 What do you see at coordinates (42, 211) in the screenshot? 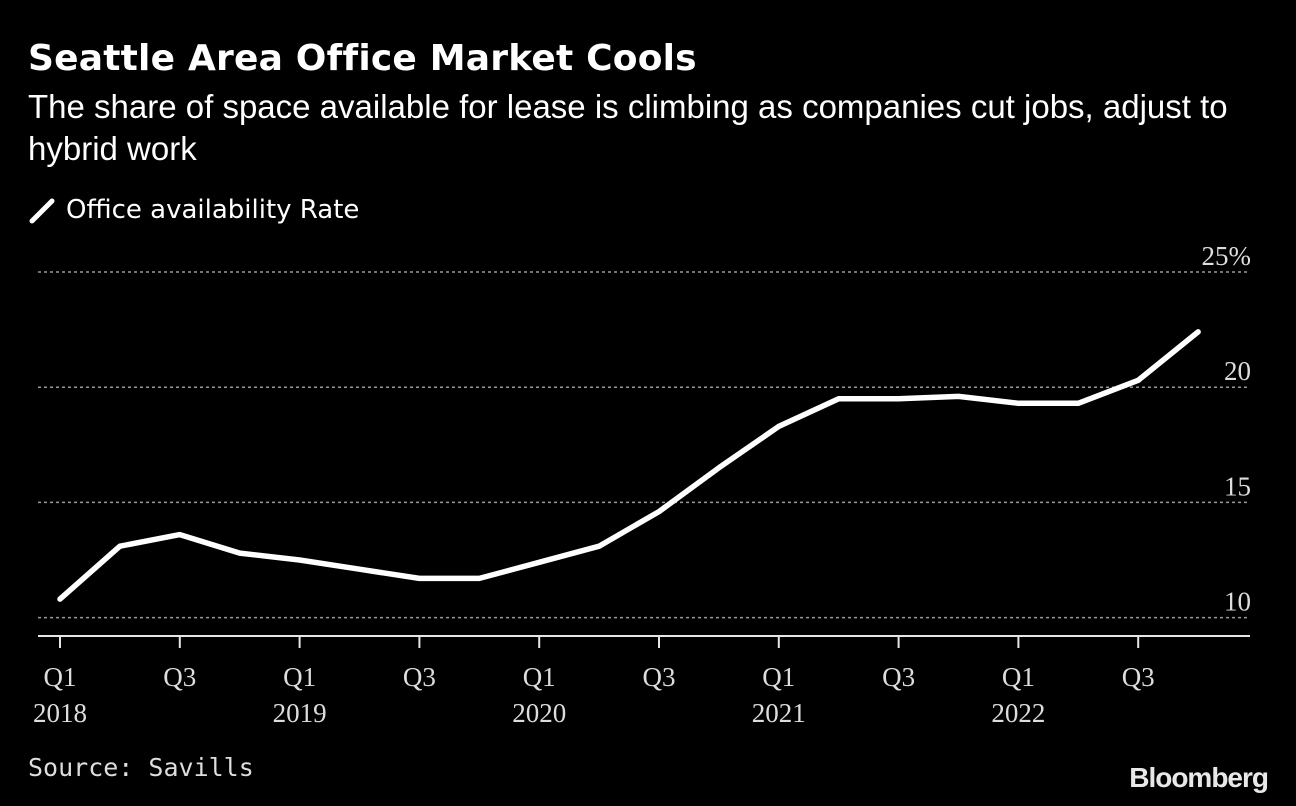
I see `legend-line-icon` at bounding box center [42, 211].